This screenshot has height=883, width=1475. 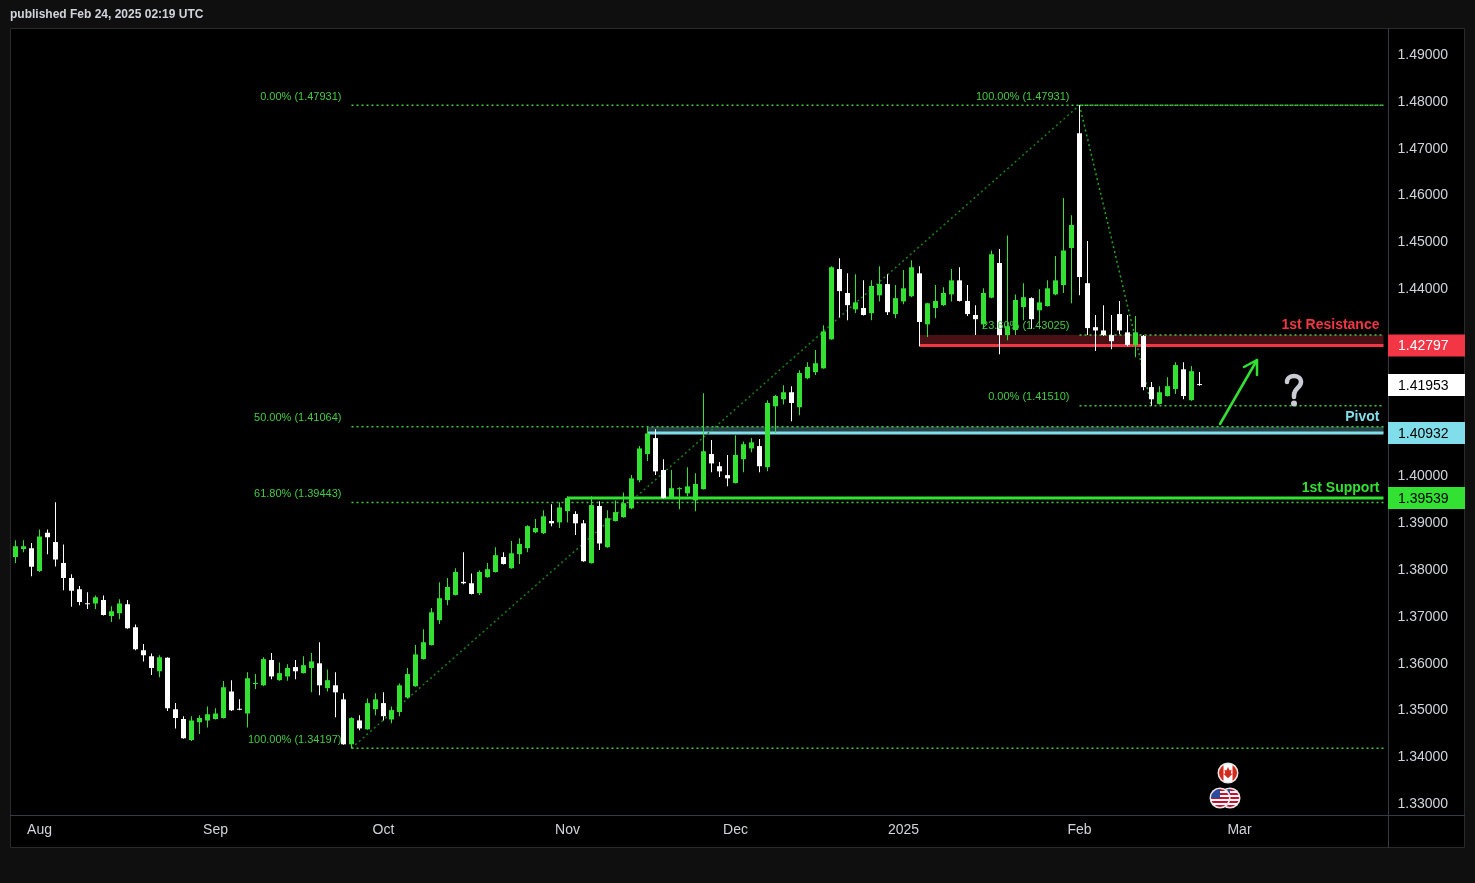 What do you see at coordinates (1423, 194) in the screenshot?
I see `y-tick-label: 1.46000` at bounding box center [1423, 194].